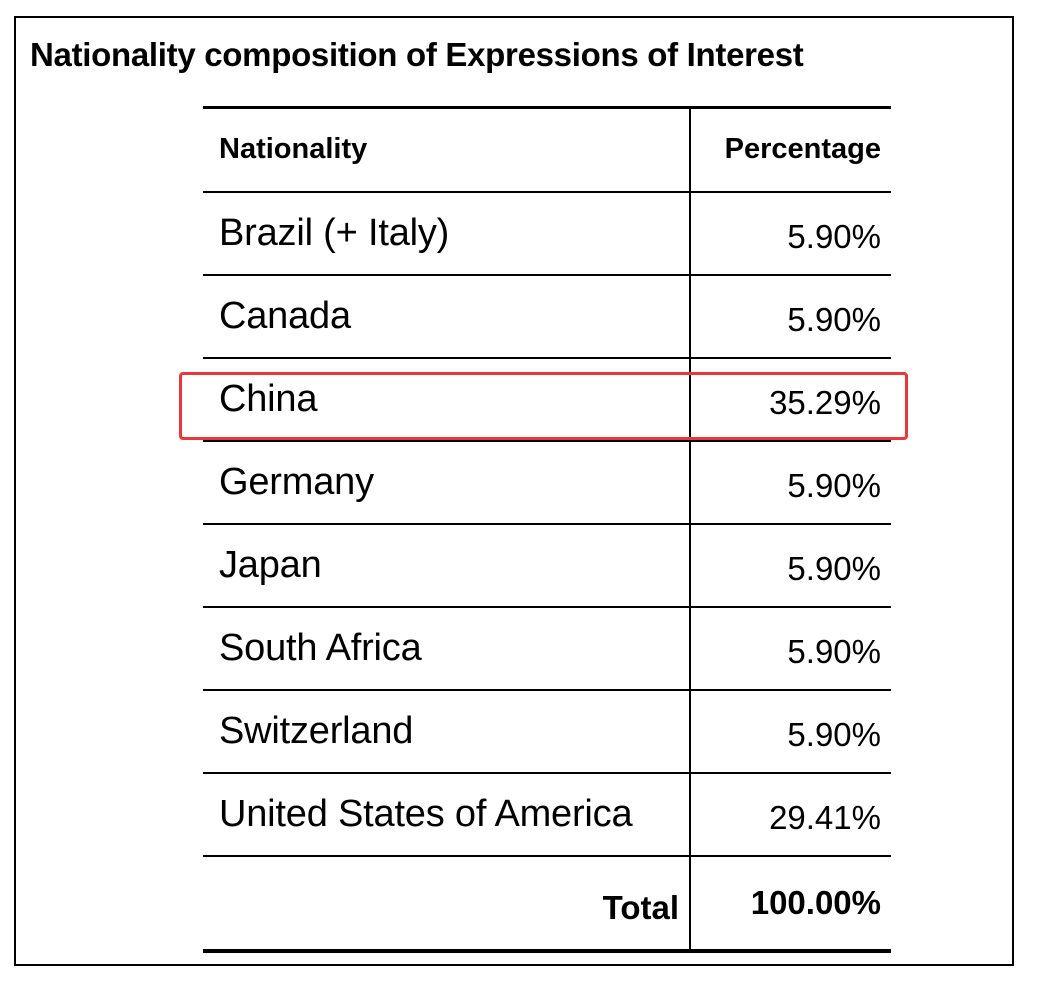 The height and width of the screenshot is (984, 1046). I want to click on total-value: 100.00%, so click(790, 904).